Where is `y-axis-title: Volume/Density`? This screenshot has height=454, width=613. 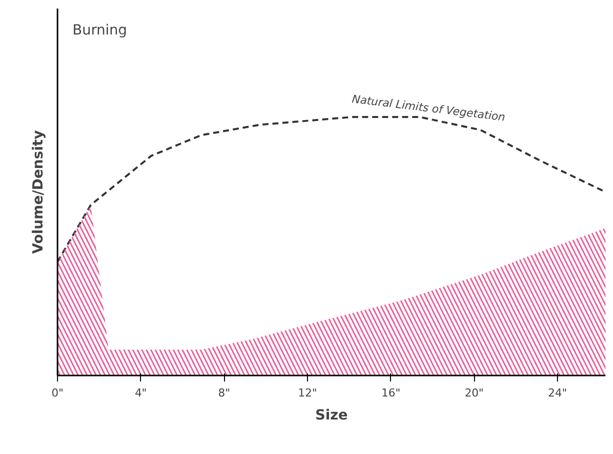 y-axis-title: Volume/Density is located at coordinates (38, 192).